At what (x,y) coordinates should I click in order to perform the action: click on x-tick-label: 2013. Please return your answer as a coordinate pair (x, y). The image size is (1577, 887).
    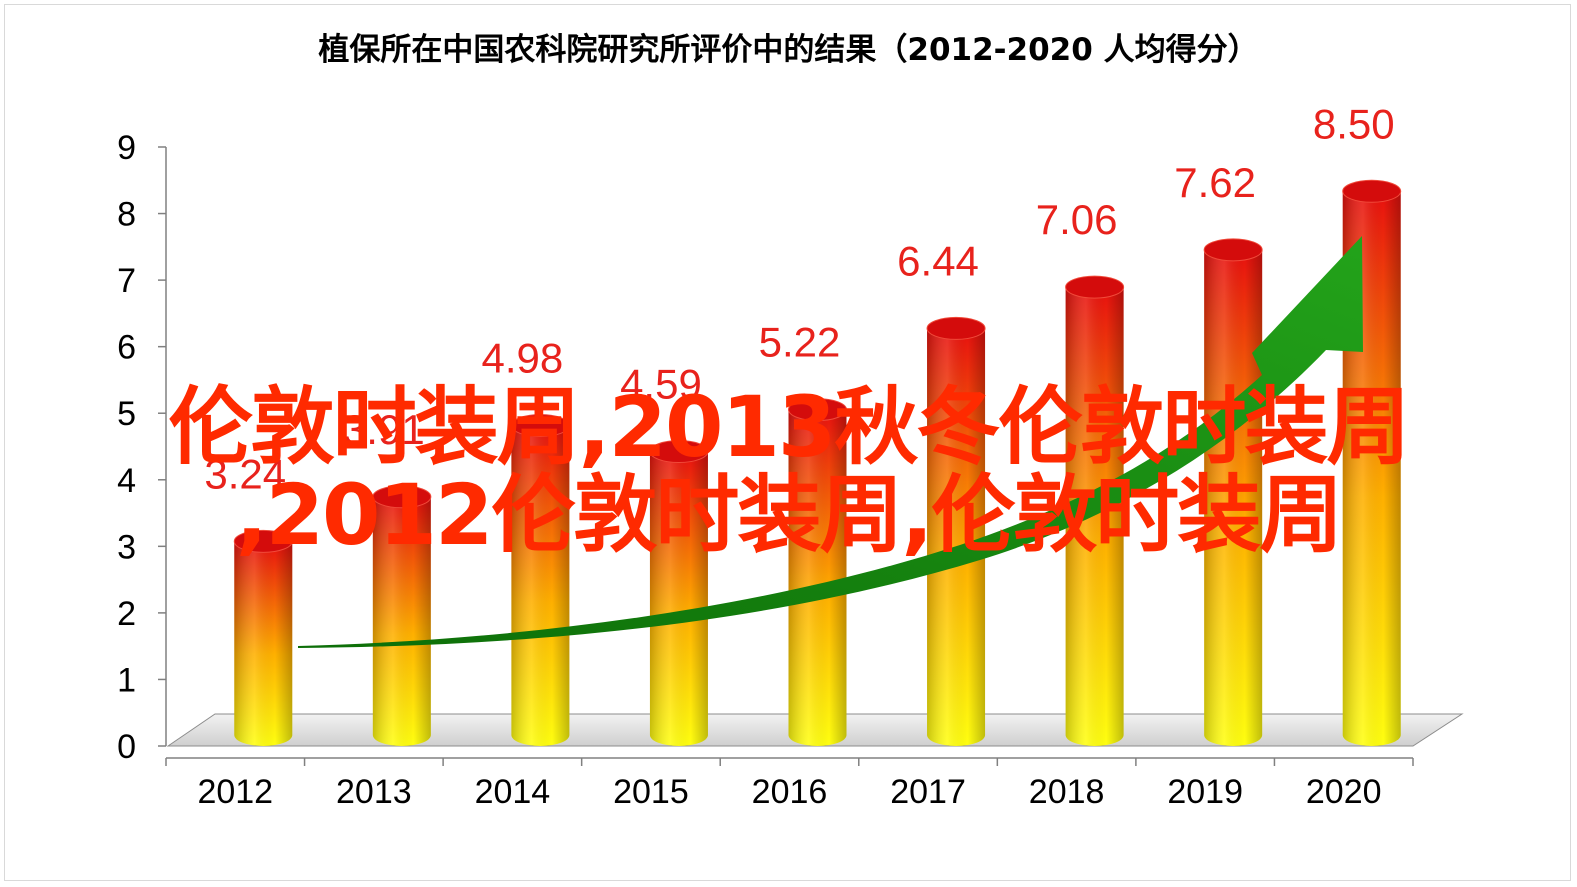
    Looking at the image, I should click on (374, 792).